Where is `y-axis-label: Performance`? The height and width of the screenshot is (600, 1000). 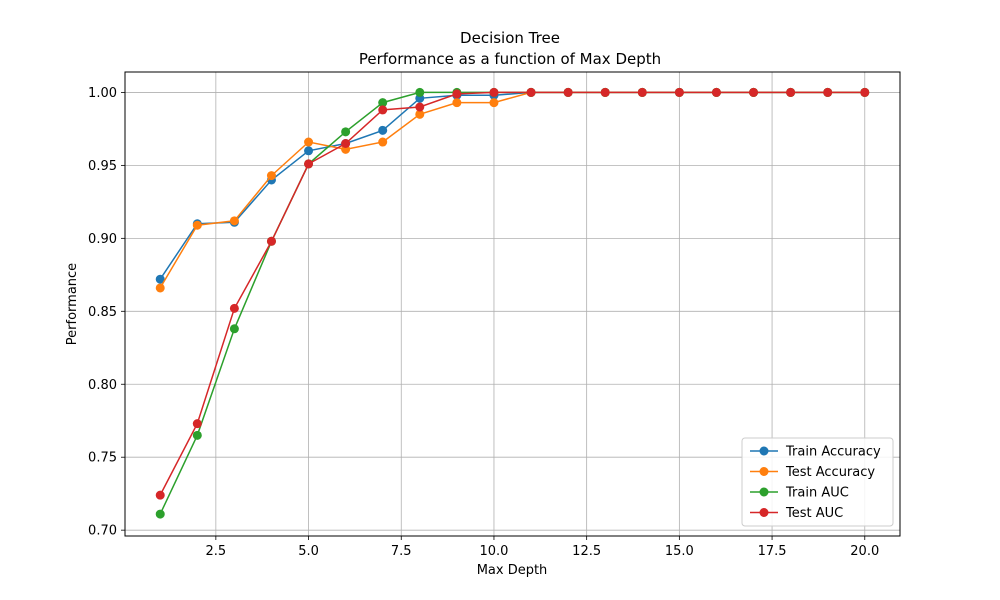
y-axis-label: Performance is located at coordinates (72, 304).